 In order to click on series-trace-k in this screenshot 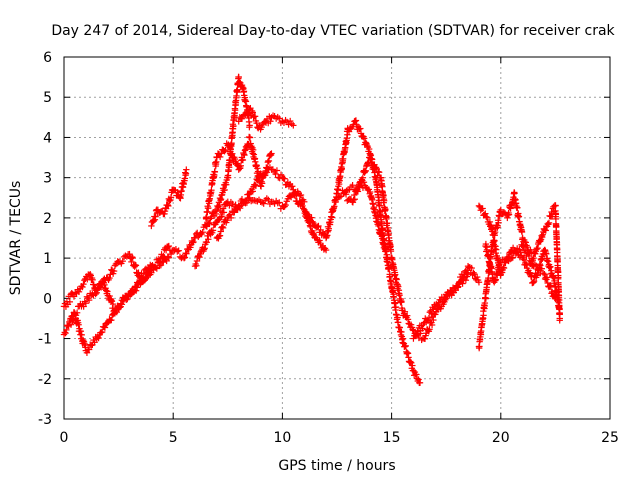, I will do `click(365, 220)`.